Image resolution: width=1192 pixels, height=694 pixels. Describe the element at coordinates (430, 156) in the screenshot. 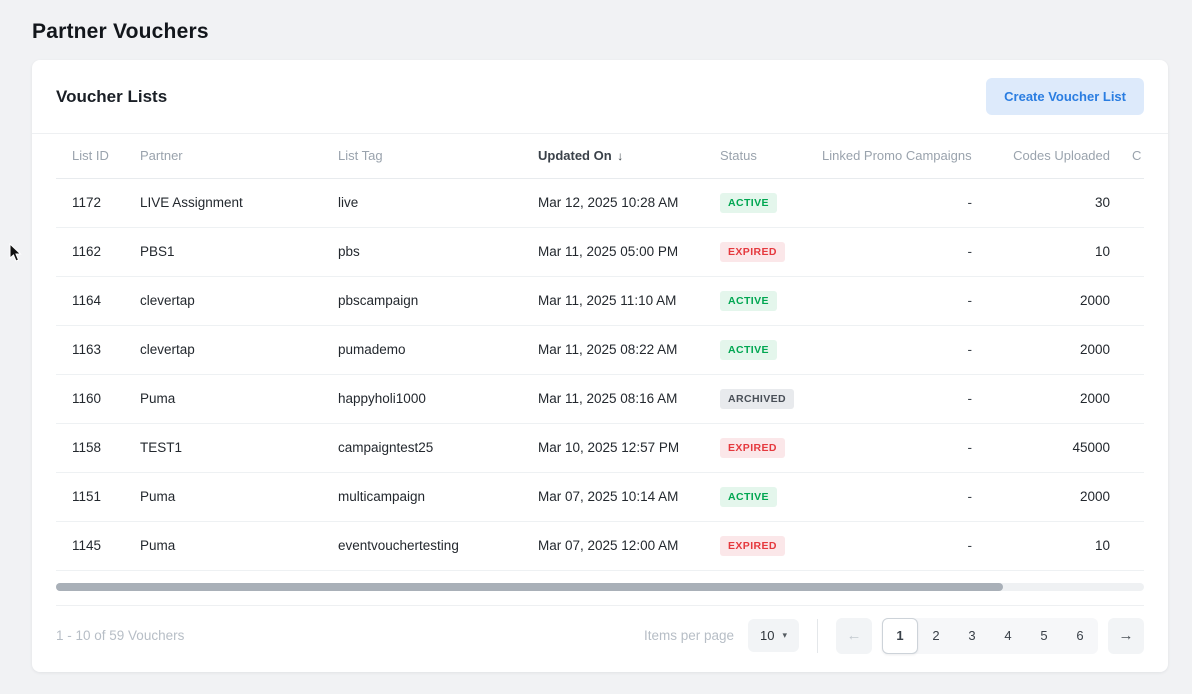

I see `column-header-list-tag: List Tag` at that location.